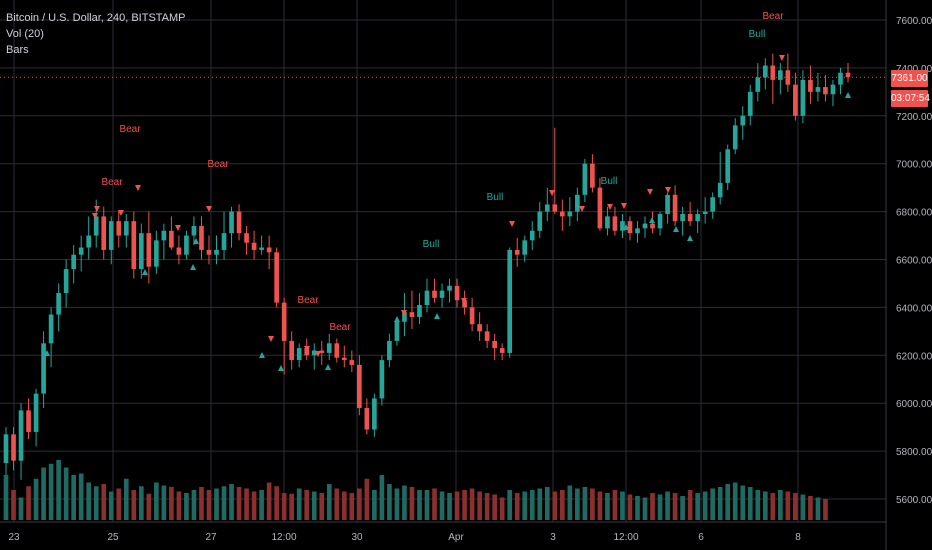 This screenshot has width=932, height=550. Describe the element at coordinates (17, 50) in the screenshot. I see `bars-indicator-label: Bars` at that location.